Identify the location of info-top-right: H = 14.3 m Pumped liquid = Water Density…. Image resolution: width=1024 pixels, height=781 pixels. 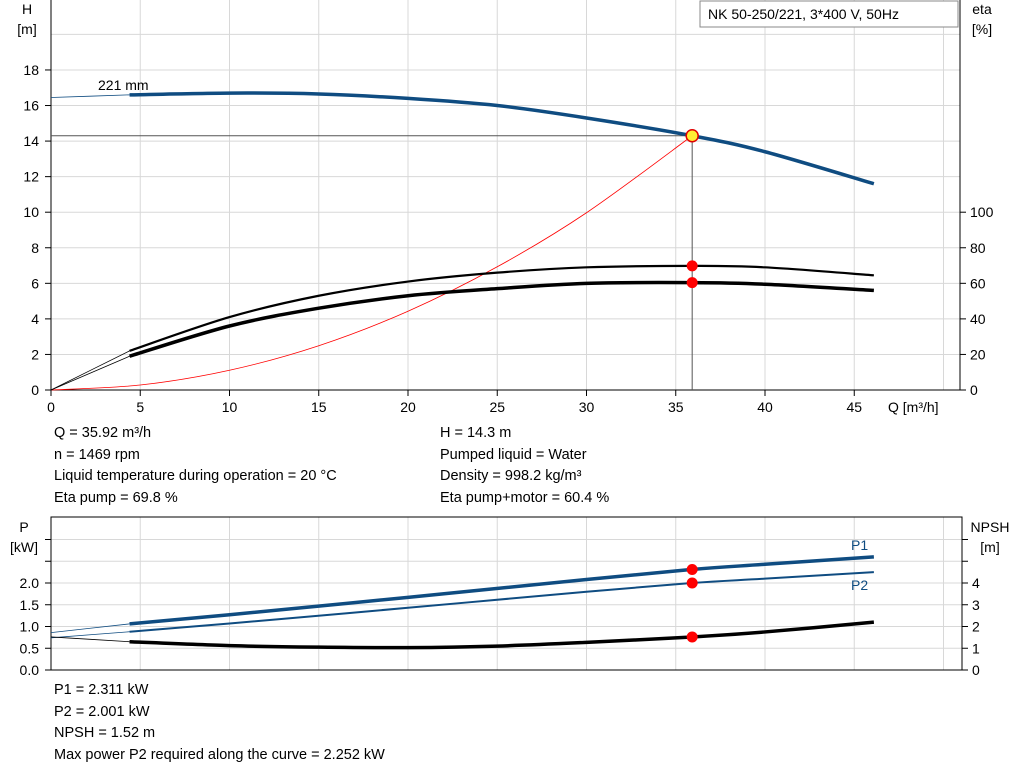
(524, 466).